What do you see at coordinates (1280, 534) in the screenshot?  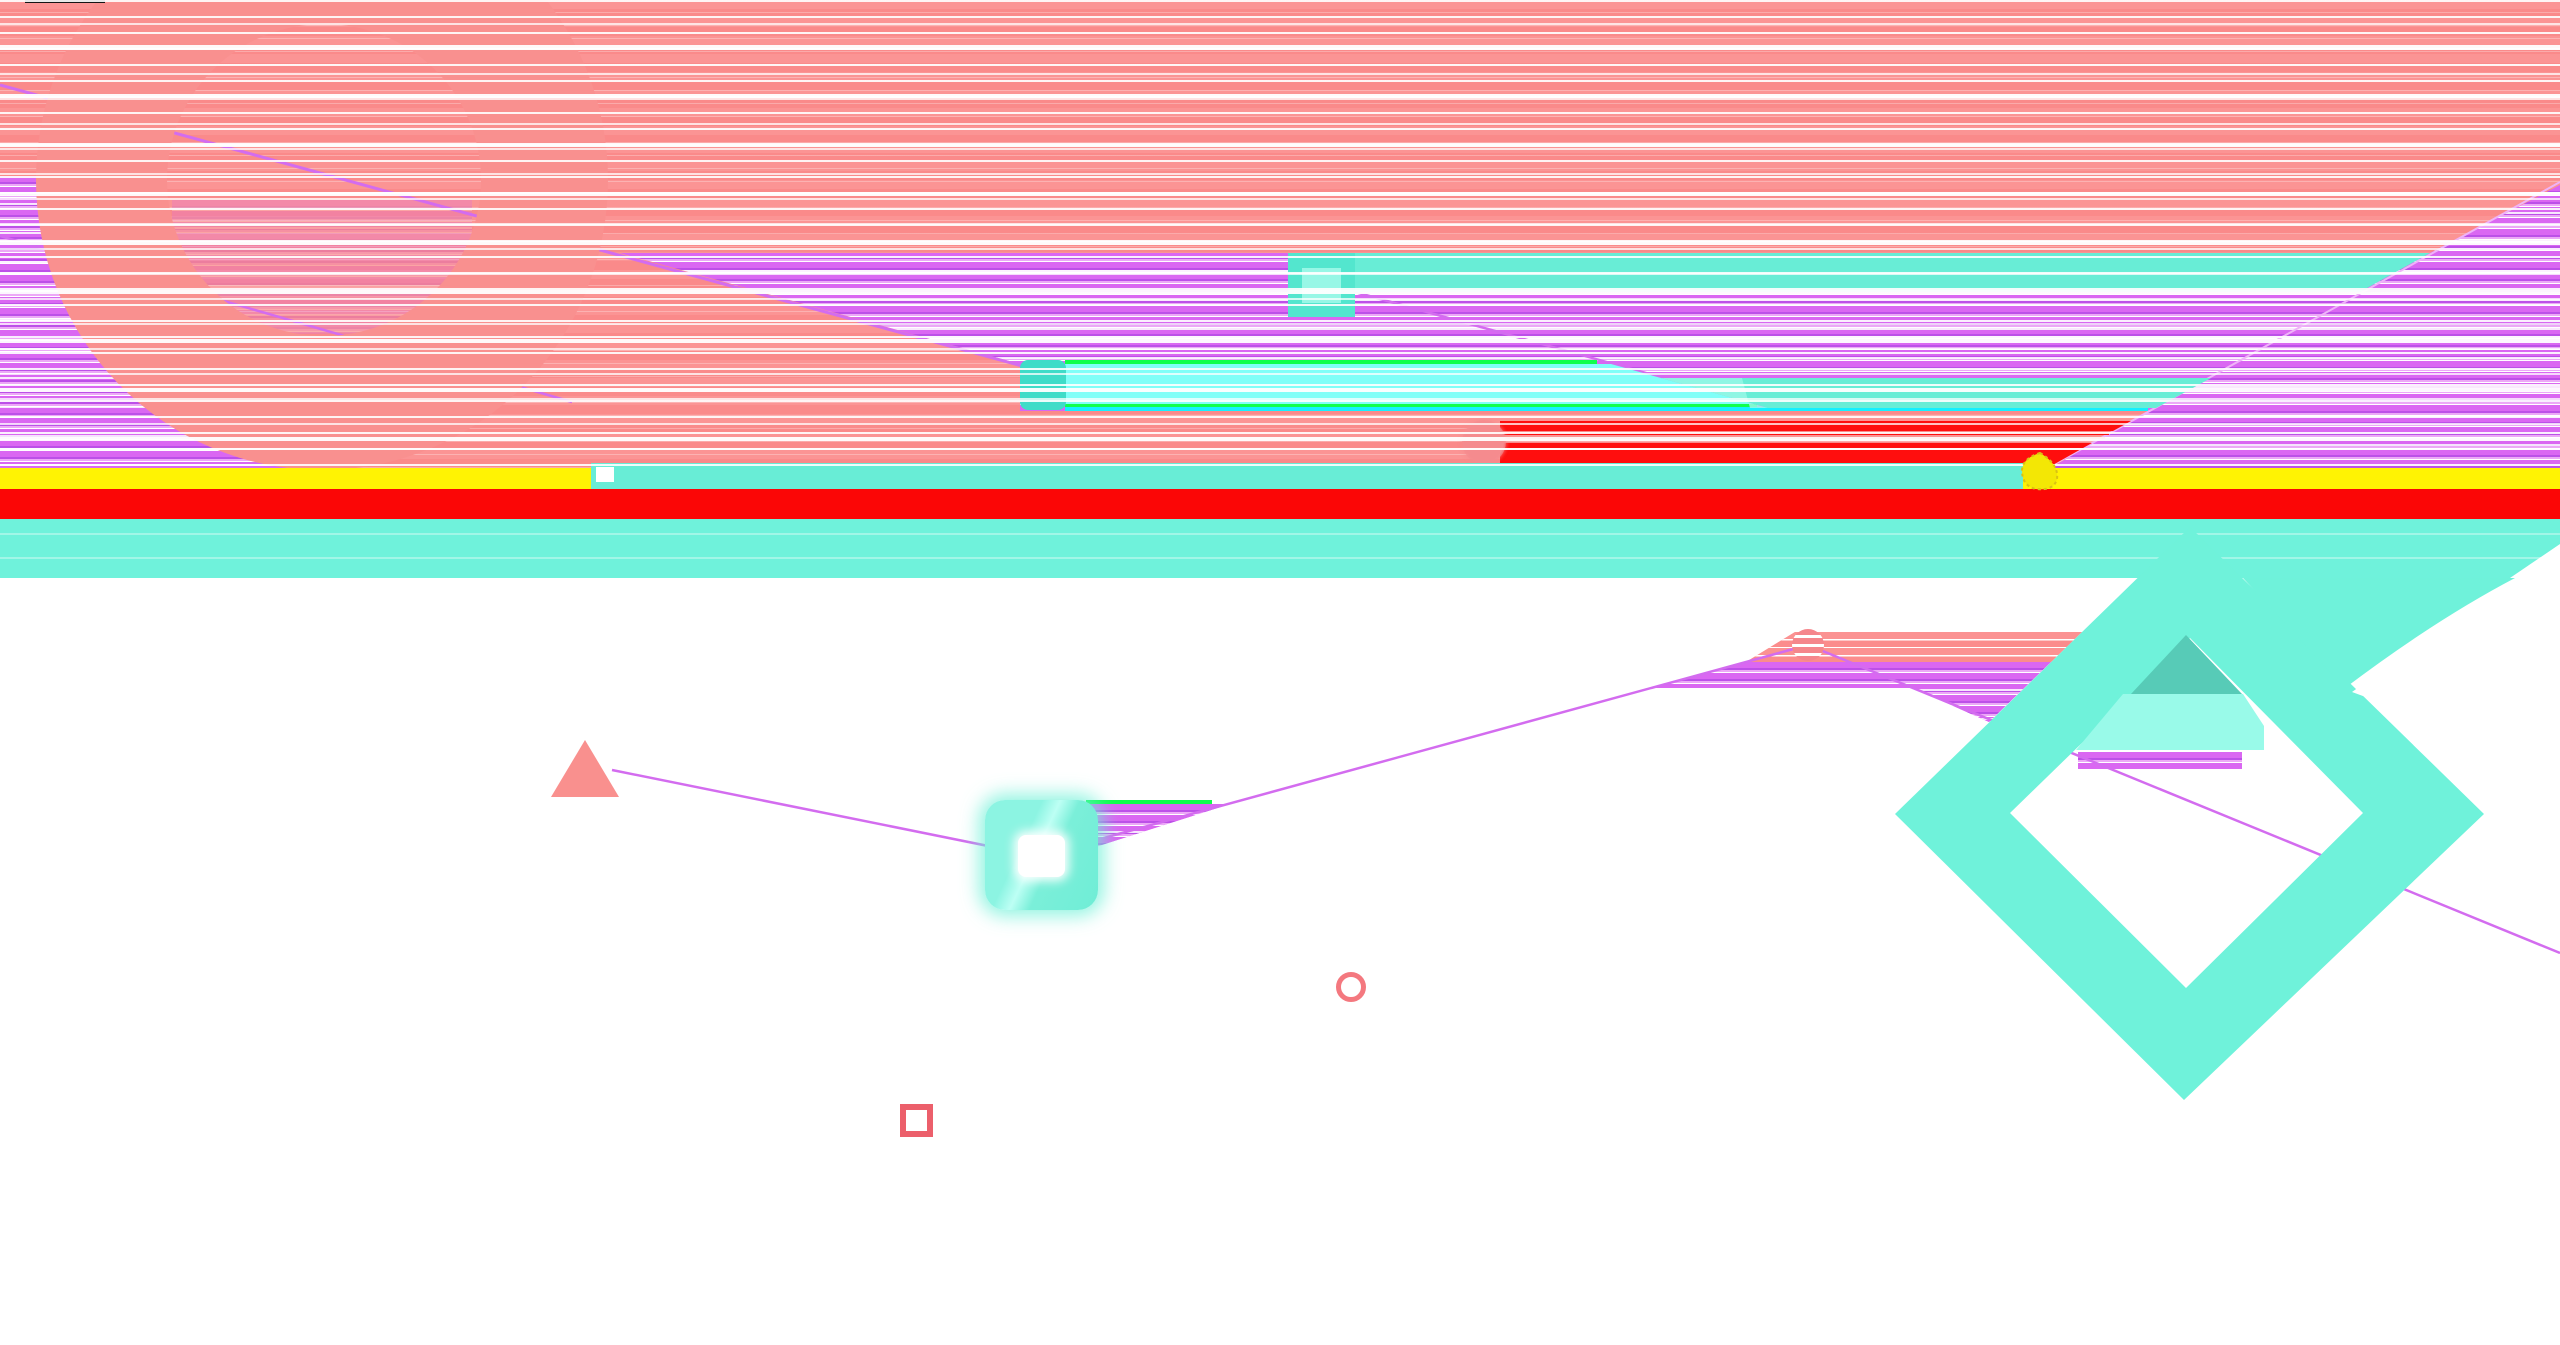 I see `teal-band-line1` at bounding box center [1280, 534].